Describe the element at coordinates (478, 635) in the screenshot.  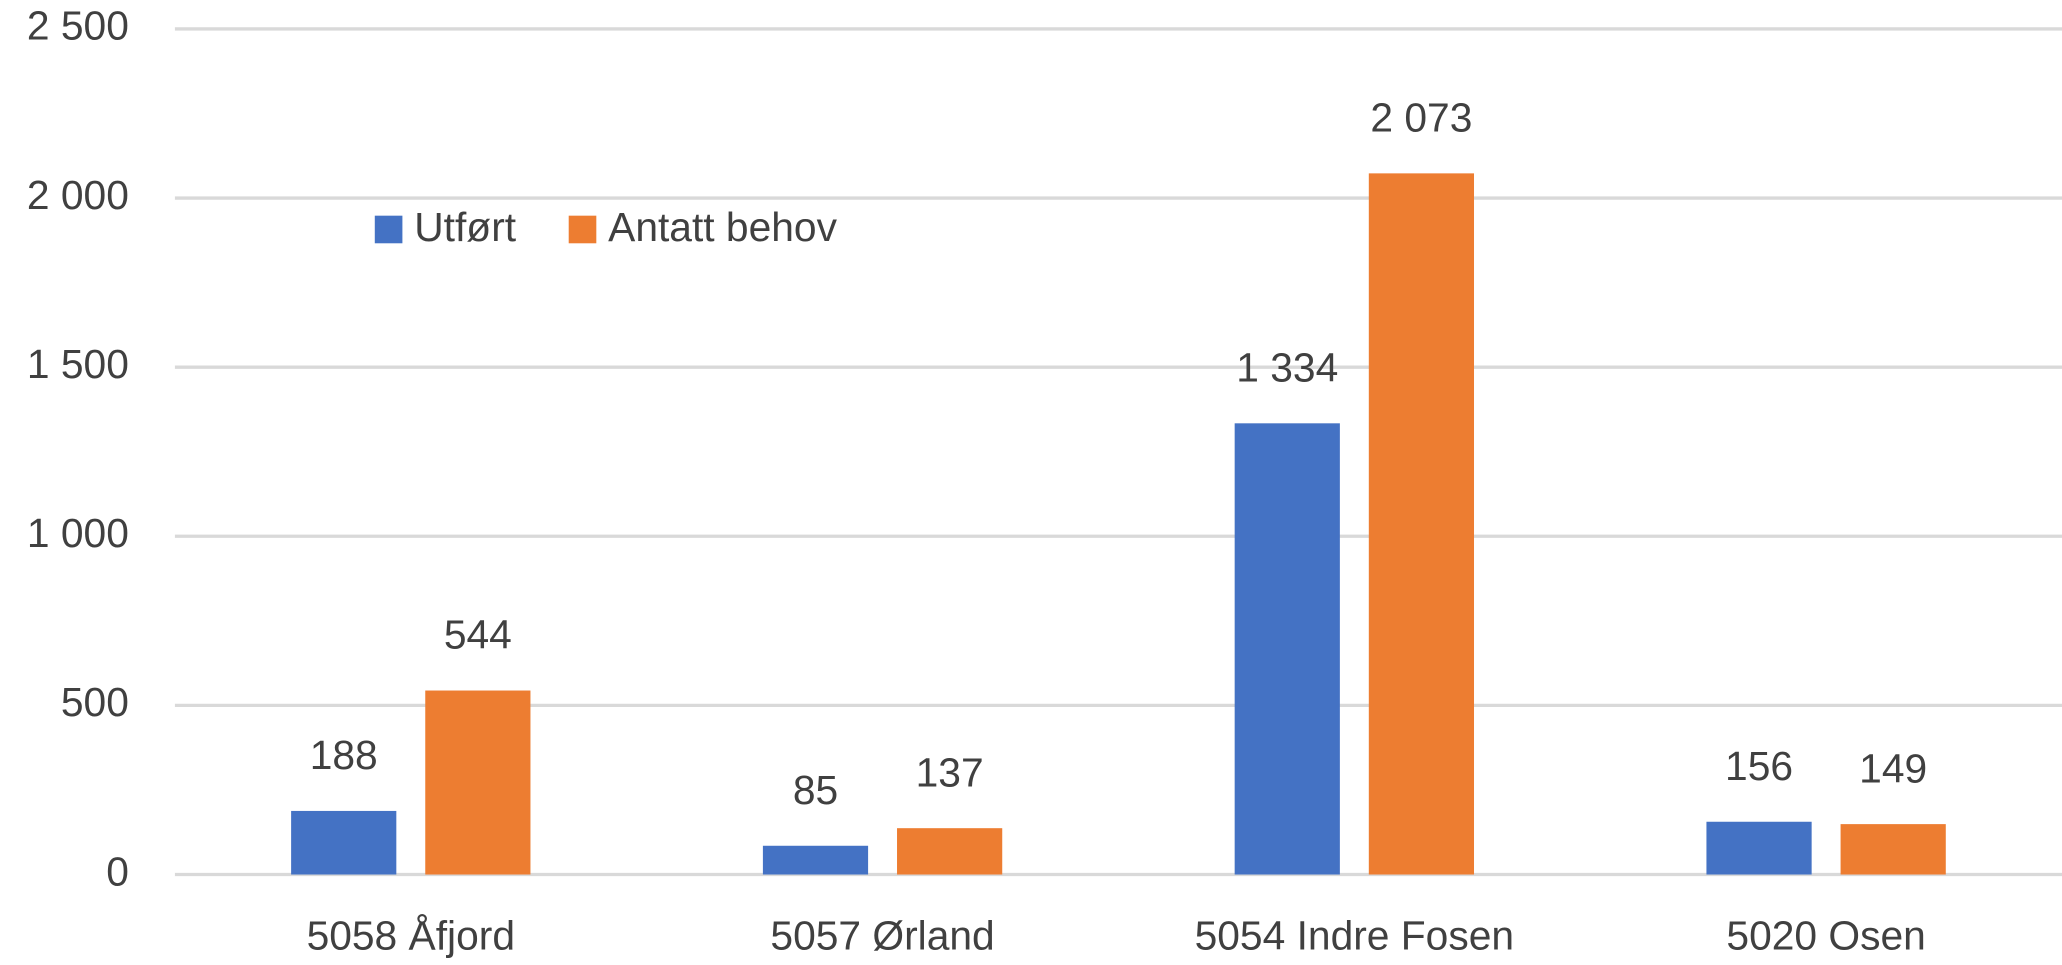
I see `data-label: 544` at that location.